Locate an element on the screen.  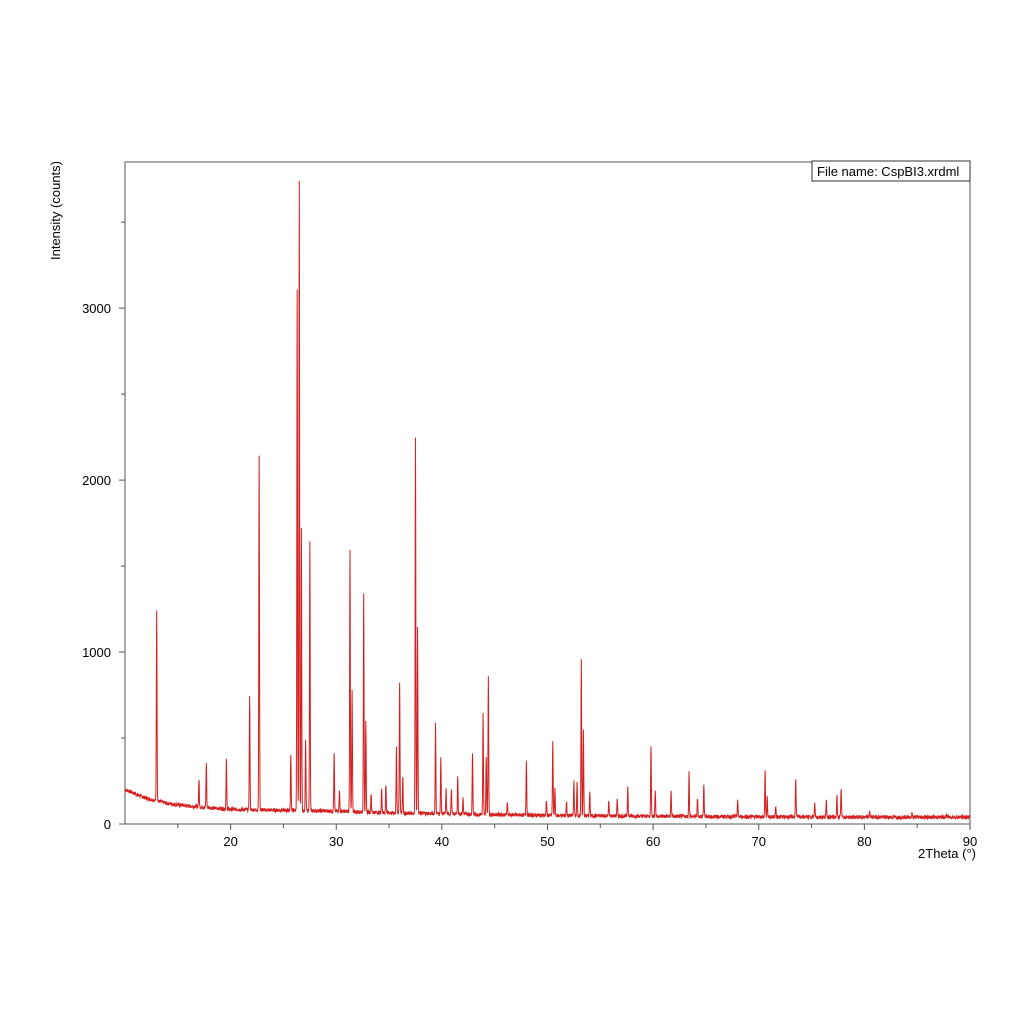
y-tick-label: 2000 is located at coordinates (96, 480).